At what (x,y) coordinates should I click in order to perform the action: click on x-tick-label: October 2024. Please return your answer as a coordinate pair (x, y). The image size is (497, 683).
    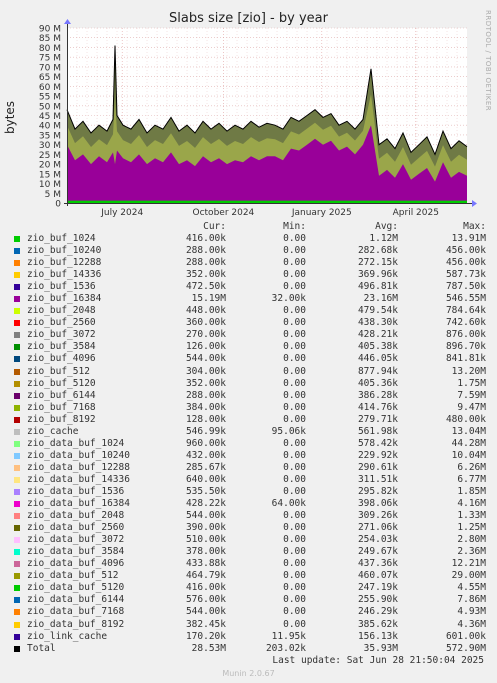
    Looking at the image, I should click on (224, 213).